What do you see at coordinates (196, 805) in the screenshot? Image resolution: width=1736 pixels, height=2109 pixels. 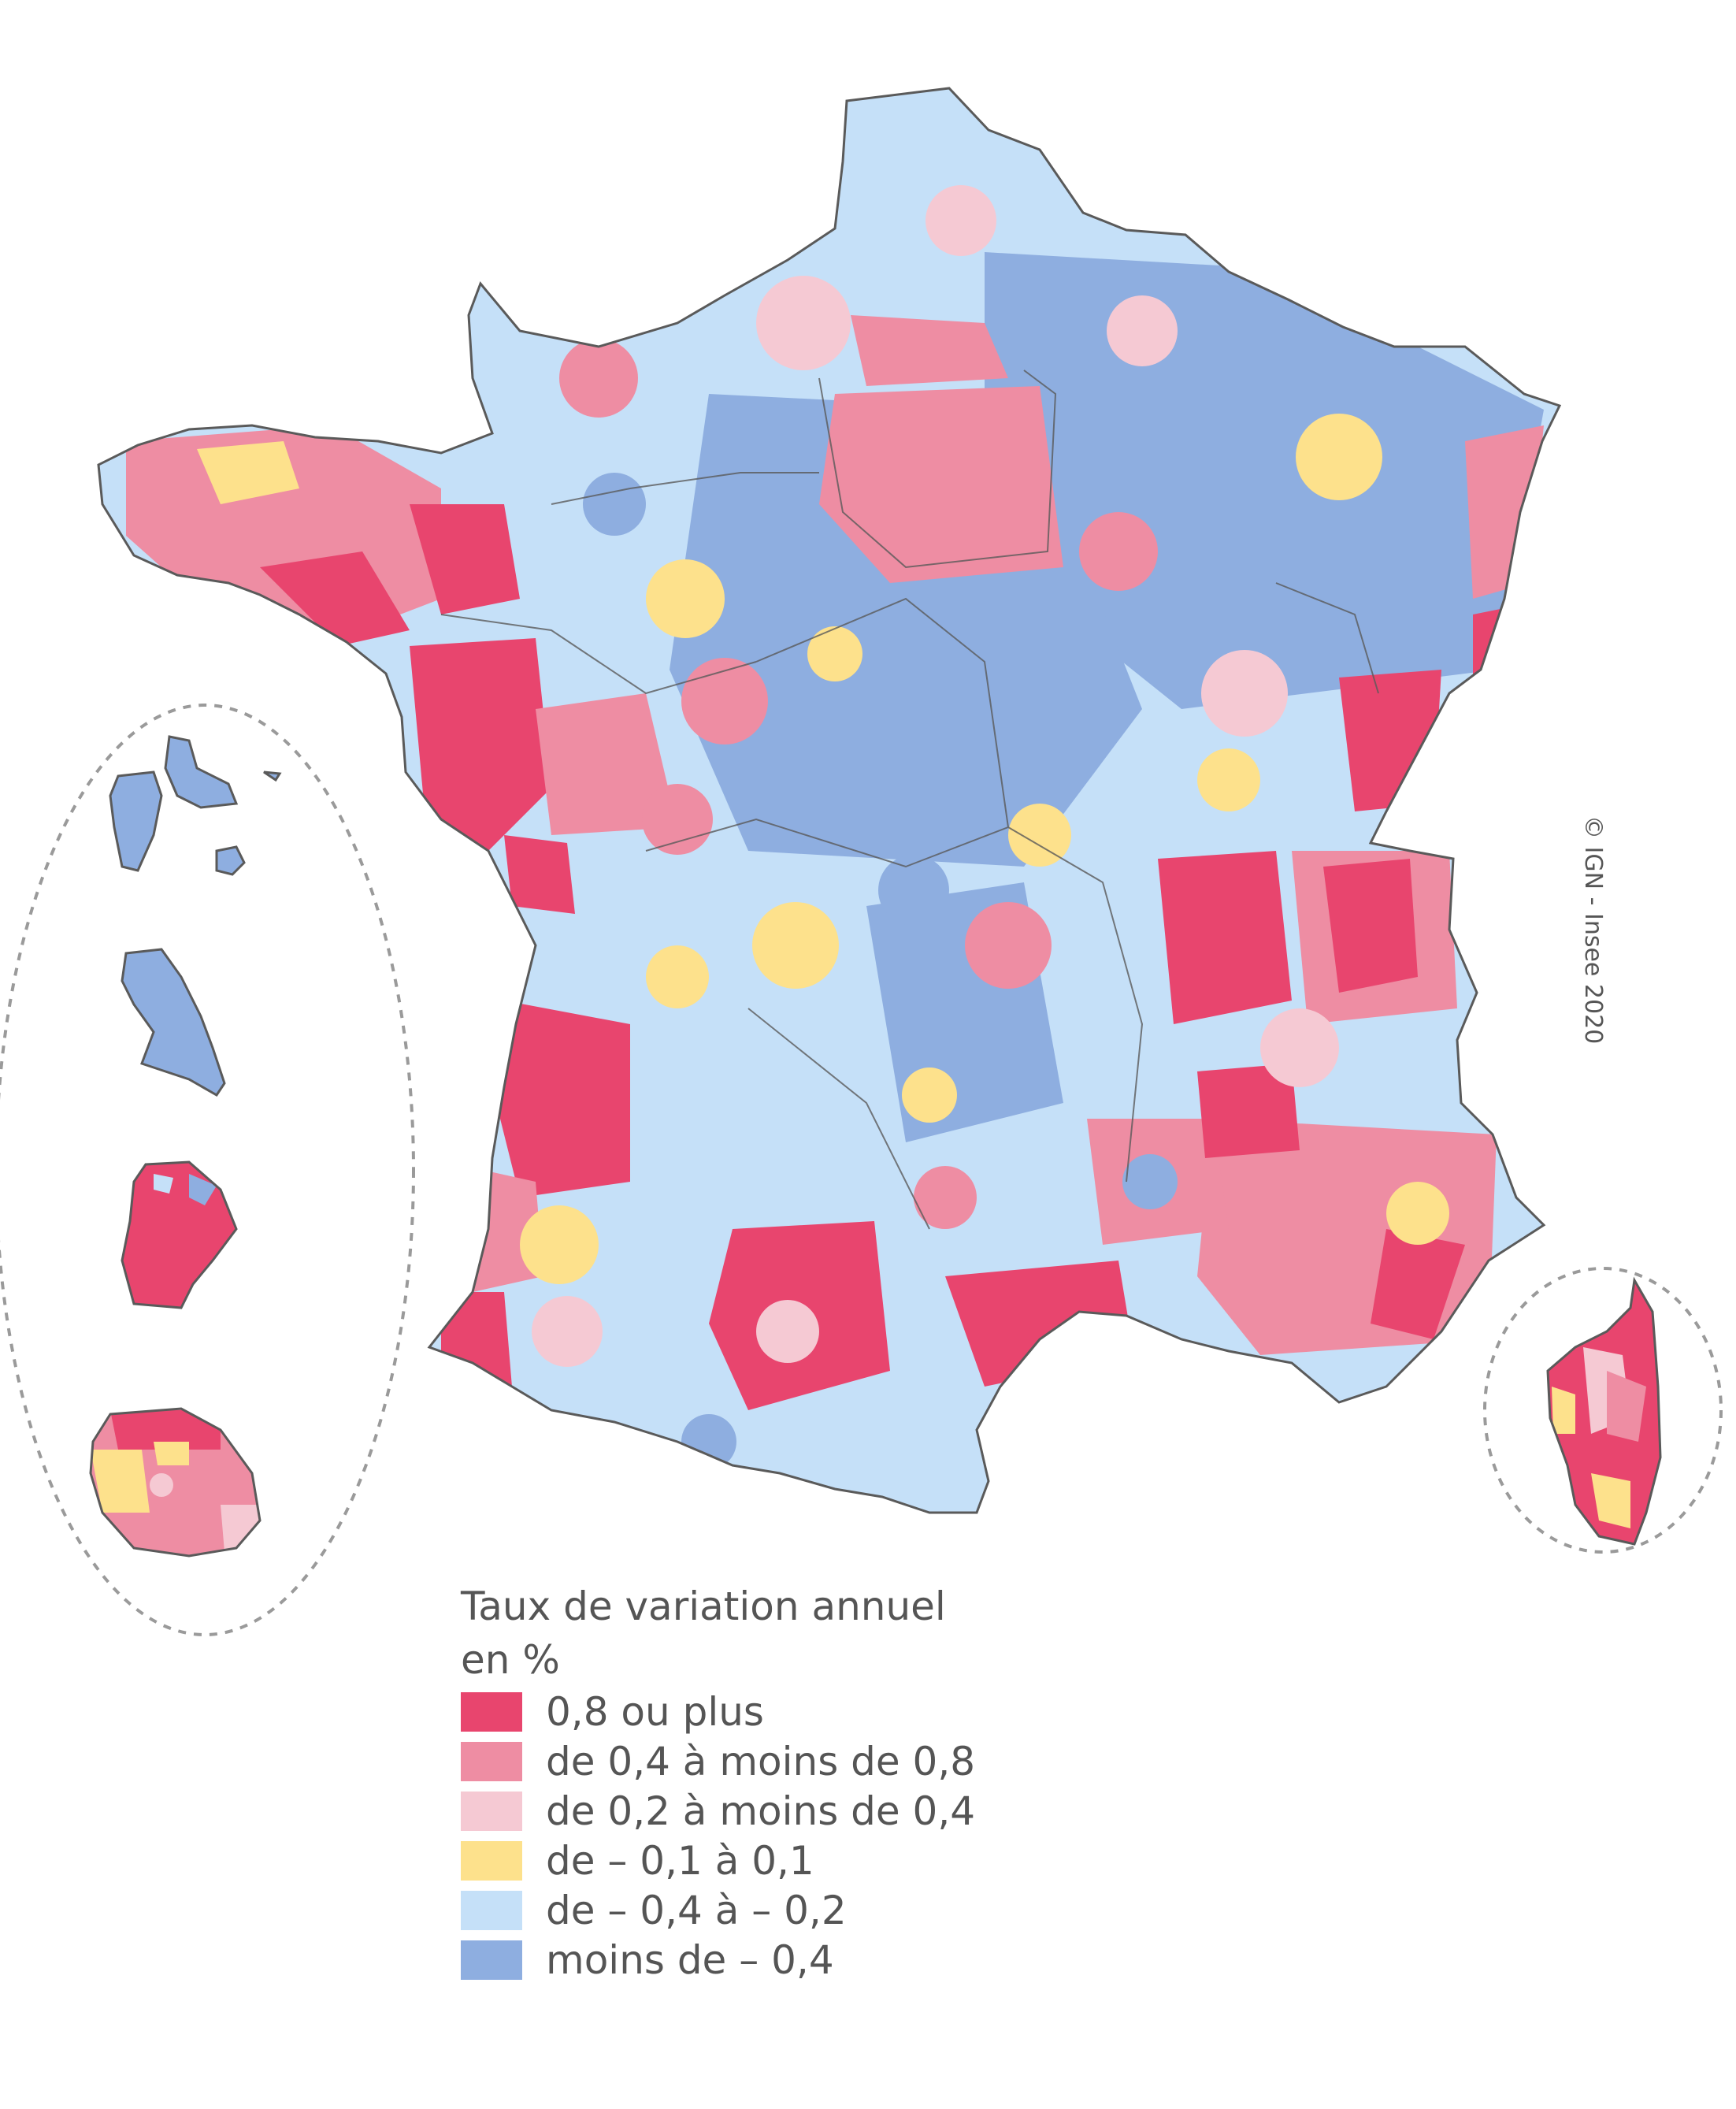 I see `guadeloupe` at bounding box center [196, 805].